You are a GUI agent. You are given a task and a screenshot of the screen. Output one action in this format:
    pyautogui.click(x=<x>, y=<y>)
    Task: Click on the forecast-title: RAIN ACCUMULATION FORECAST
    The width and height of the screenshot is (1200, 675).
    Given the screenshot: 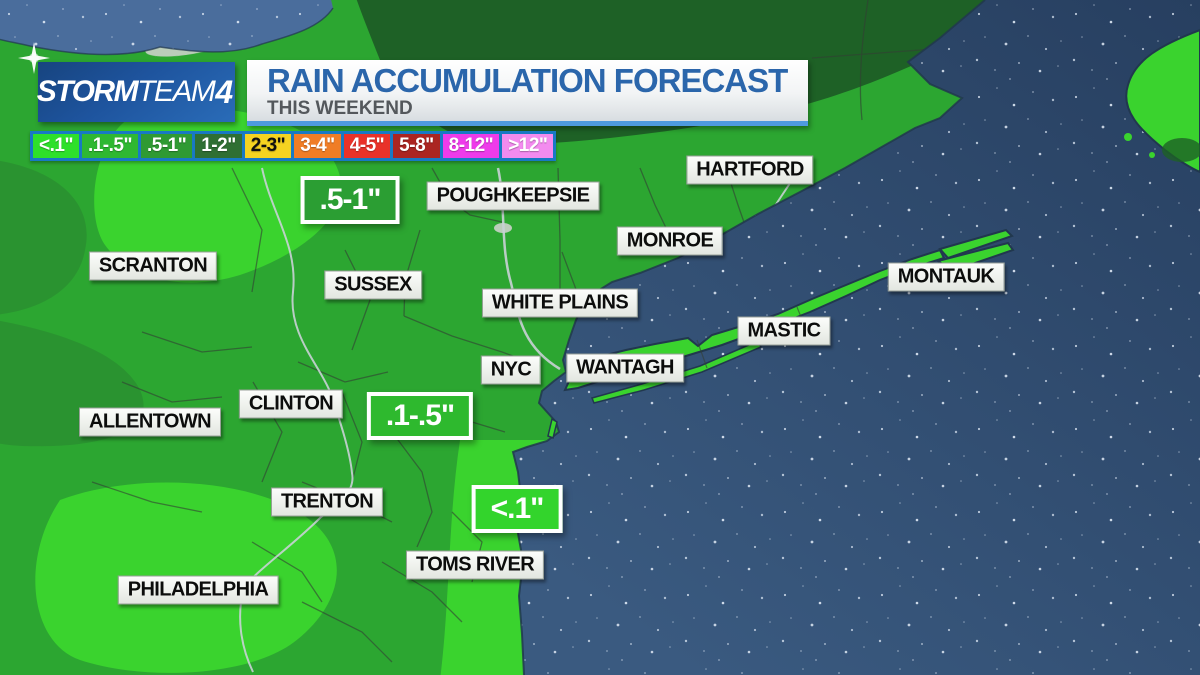 What is the action you would take?
    pyautogui.click(x=527, y=80)
    